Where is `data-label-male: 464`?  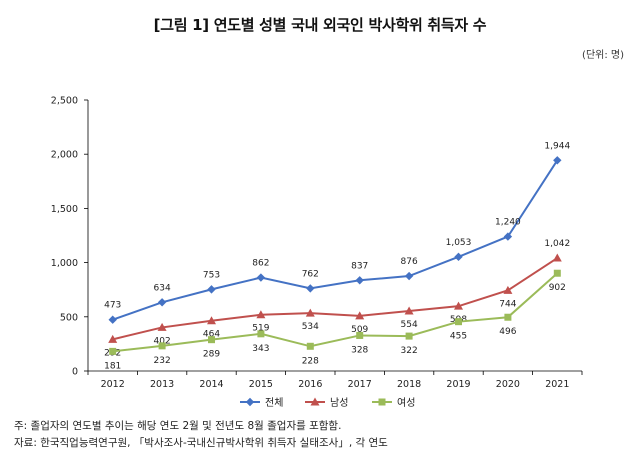
data-label-male: 464 is located at coordinates (211, 335).